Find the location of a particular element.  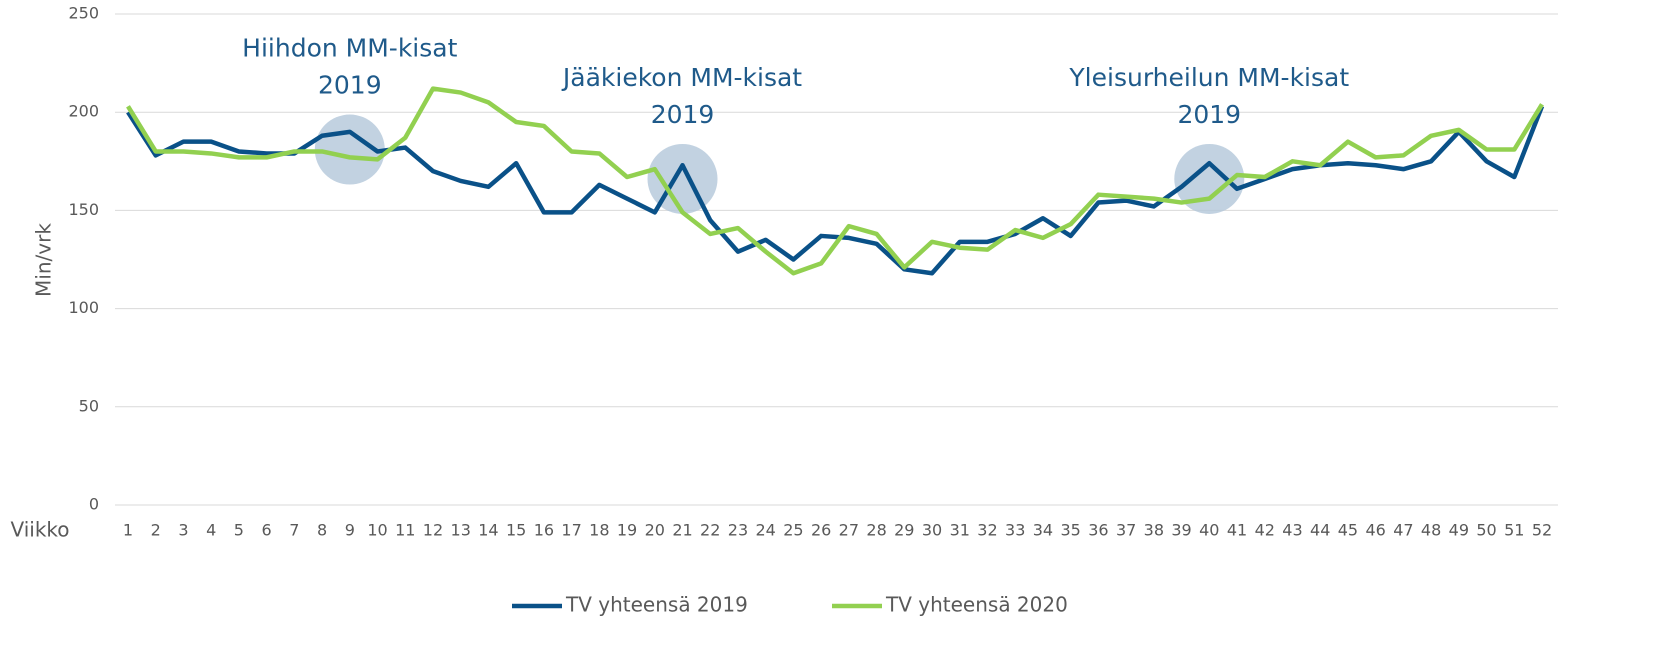

x-tick-label: 41 is located at coordinates (1237, 530).